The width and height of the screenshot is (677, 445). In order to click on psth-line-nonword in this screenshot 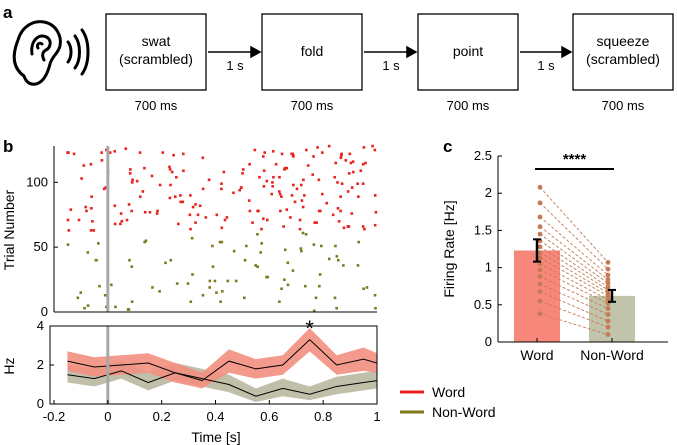, I will do `click(222, 383)`.